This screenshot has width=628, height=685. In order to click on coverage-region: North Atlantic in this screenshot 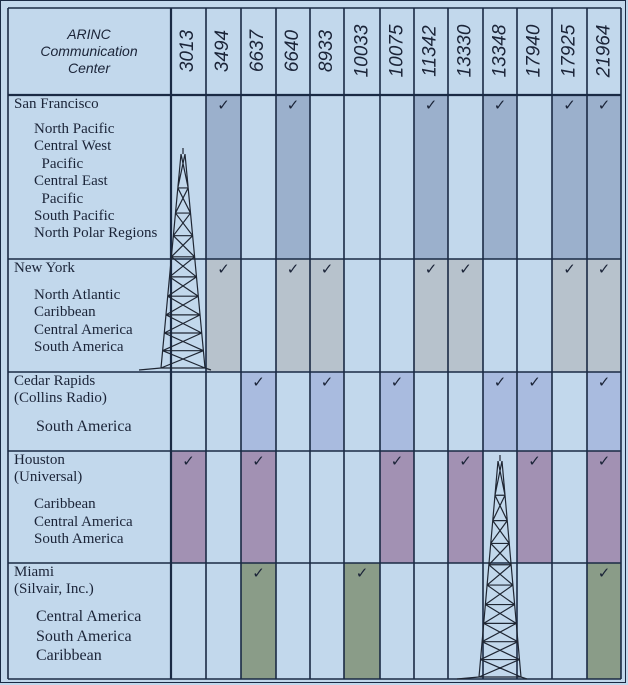, I will do `click(77, 295)`.